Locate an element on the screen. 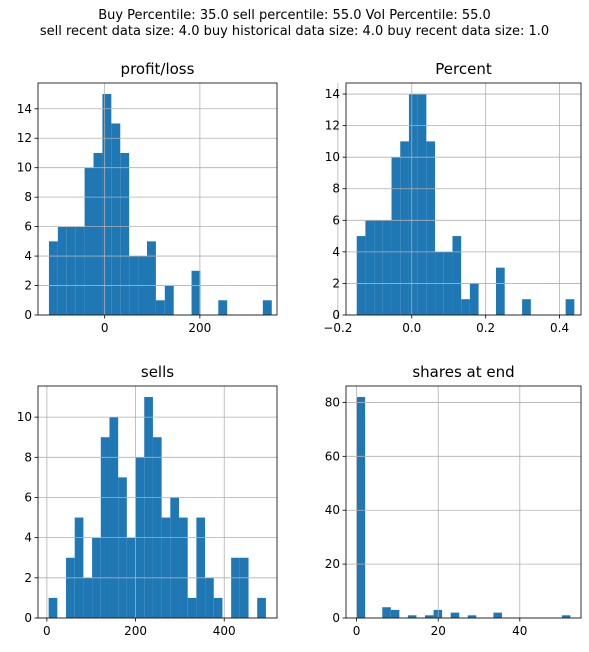 The width and height of the screenshot is (589, 652). x-tick-label: 0.2 is located at coordinates (485, 328).